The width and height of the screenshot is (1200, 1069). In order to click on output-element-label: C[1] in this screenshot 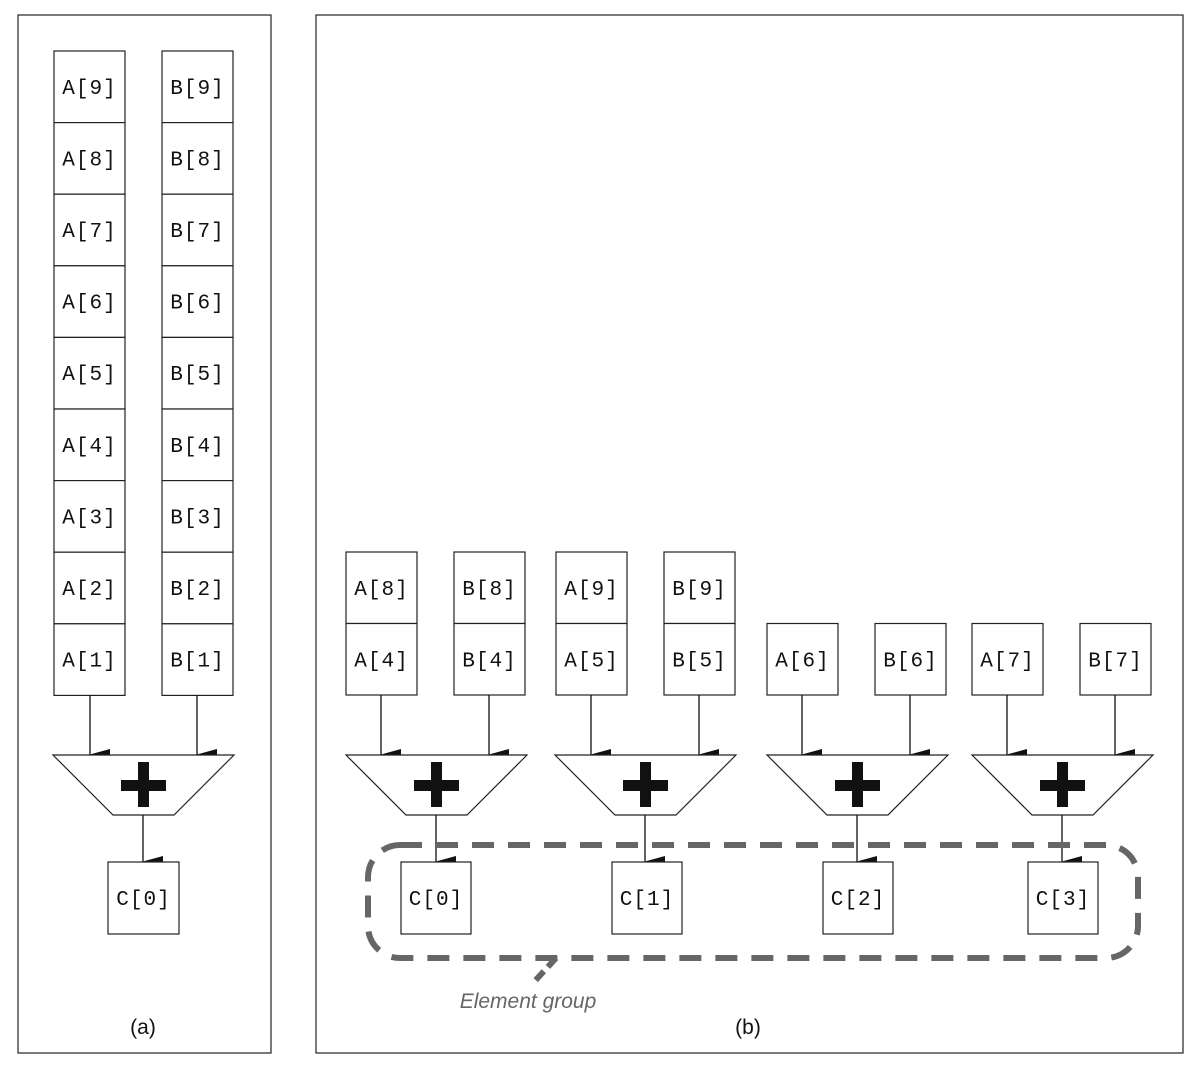, I will do `click(647, 900)`.